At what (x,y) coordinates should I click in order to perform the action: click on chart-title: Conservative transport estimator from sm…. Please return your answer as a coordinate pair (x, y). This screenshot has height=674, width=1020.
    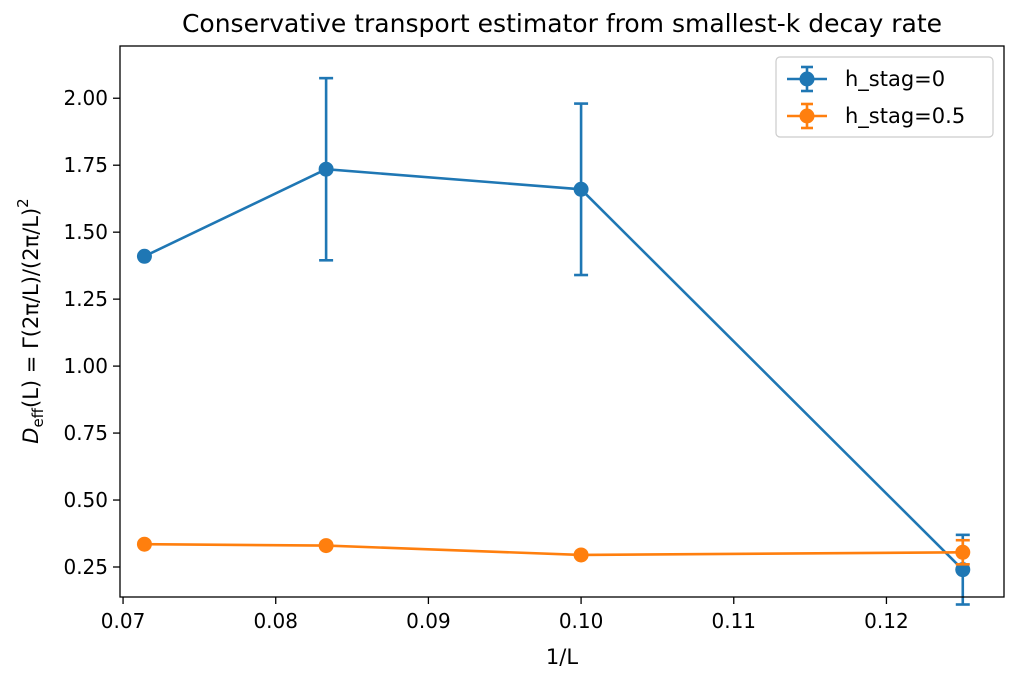
    Looking at the image, I should click on (562, 23).